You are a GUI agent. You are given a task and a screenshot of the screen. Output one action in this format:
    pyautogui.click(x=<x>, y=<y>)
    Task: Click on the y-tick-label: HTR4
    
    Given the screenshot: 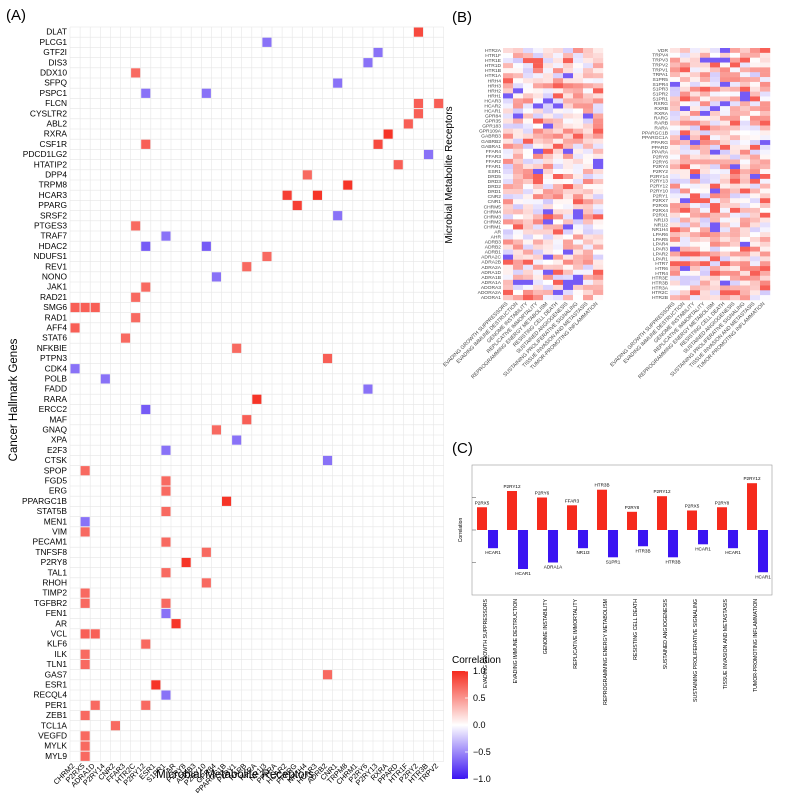 What is the action you would take?
    pyautogui.click(x=661, y=274)
    